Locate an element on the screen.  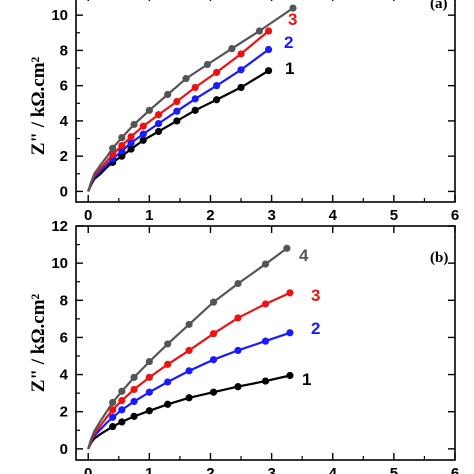
series-label-2: 2 is located at coordinates (315, 328).